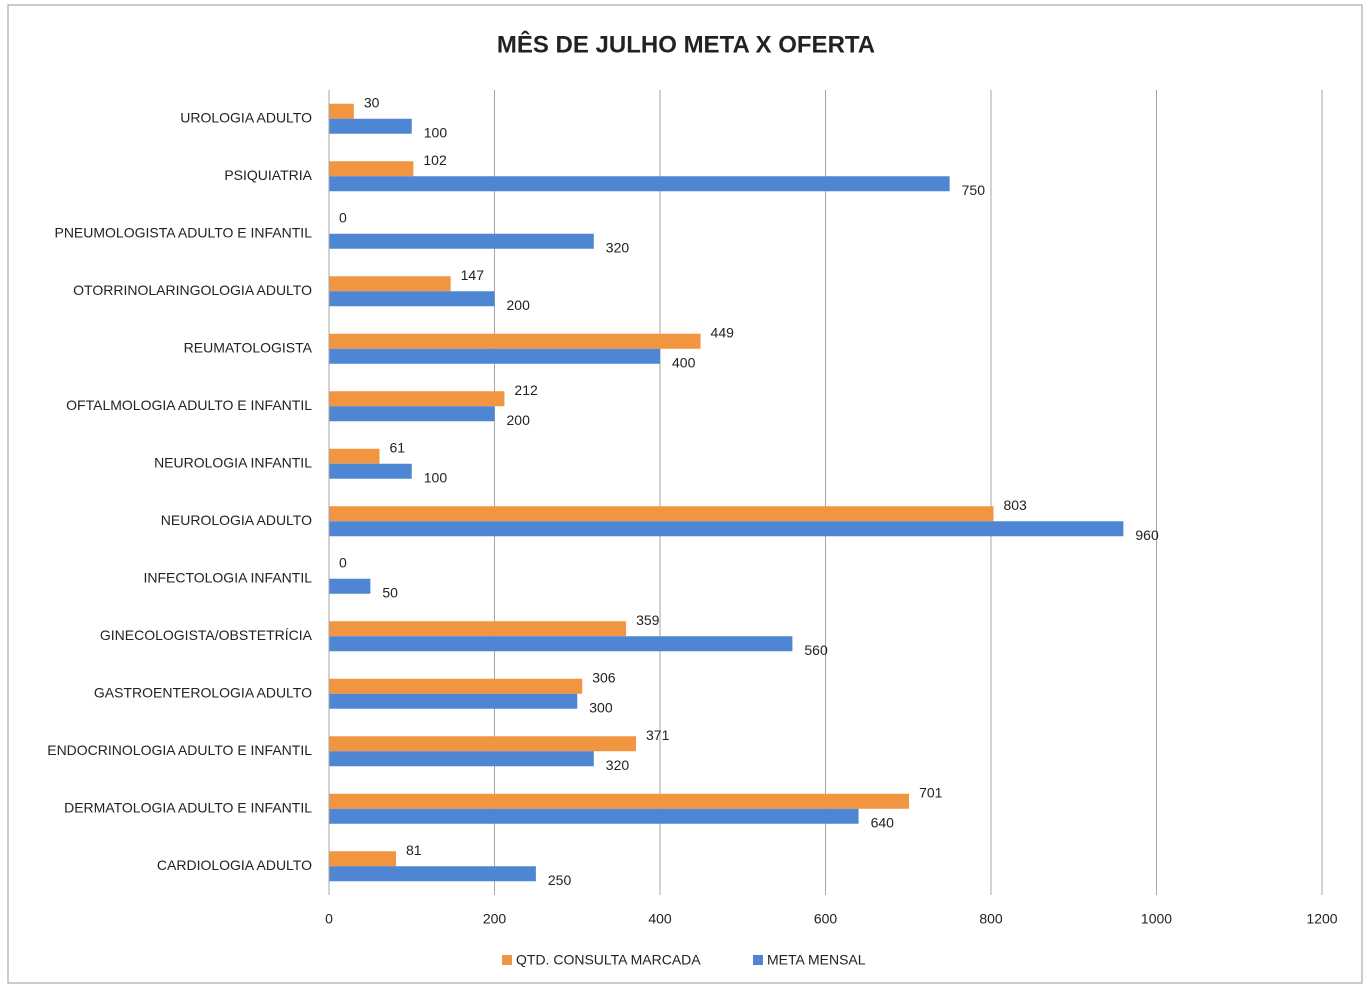 This screenshot has width=1370, height=987. Describe the element at coordinates (931, 792) in the screenshot. I see `data-label: 701` at that location.